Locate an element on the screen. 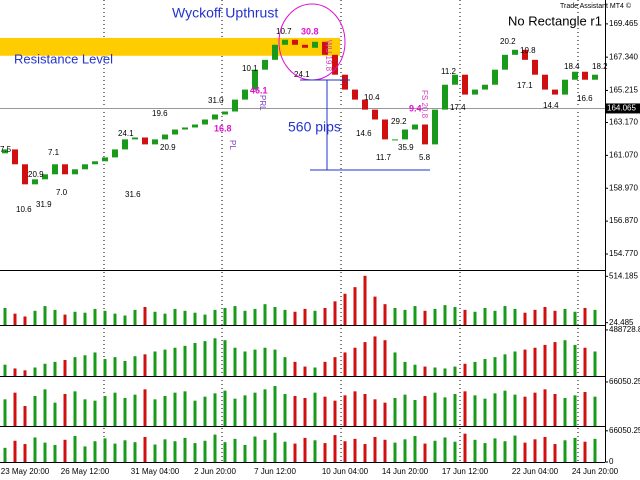  annotation: 560 pips is located at coordinates (314, 127).